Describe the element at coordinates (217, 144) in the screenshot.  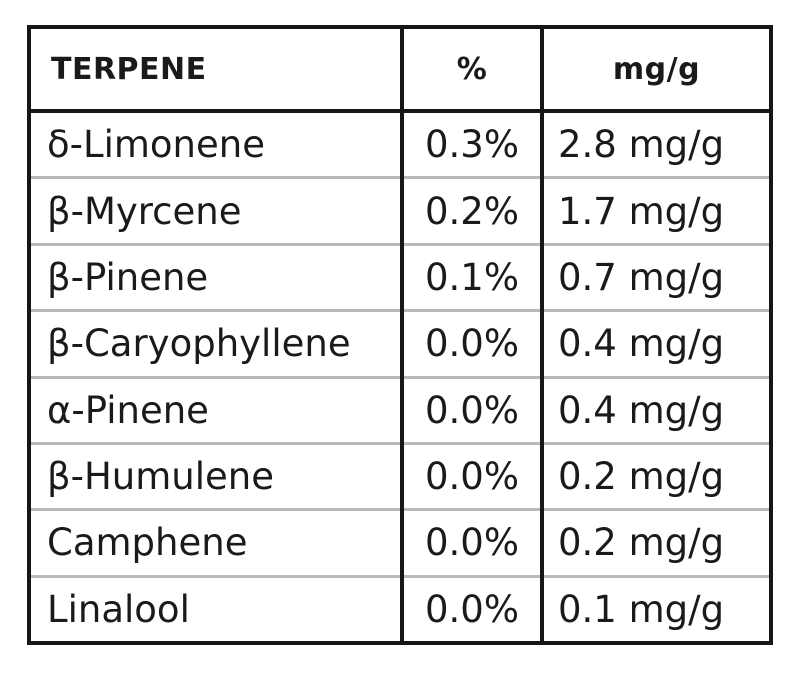
I see `terpene-name-cell: δ-Limonene` at that location.